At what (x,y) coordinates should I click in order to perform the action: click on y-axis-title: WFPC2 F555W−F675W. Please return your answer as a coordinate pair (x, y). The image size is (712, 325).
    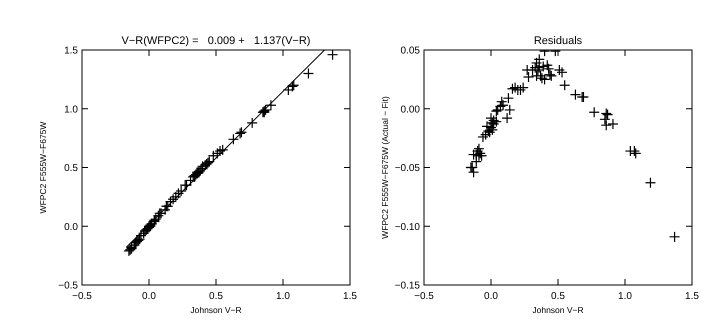
    Looking at the image, I should click on (43, 168).